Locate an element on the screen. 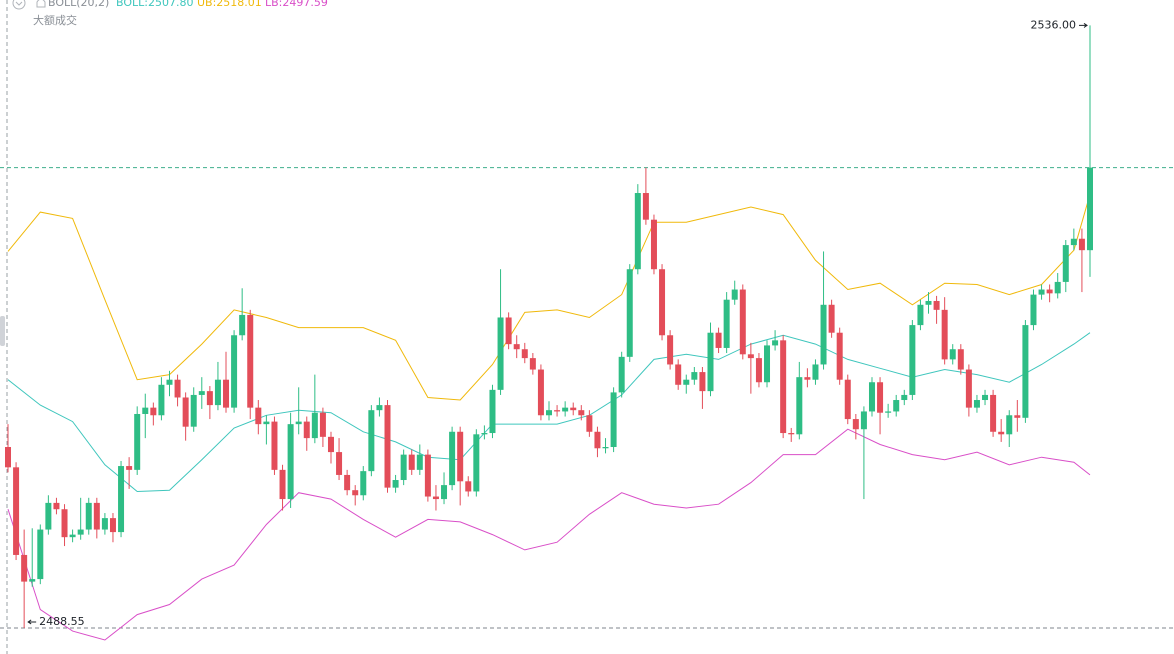 The image size is (1174, 654). collapse-icon is located at coordinates (19, 5).